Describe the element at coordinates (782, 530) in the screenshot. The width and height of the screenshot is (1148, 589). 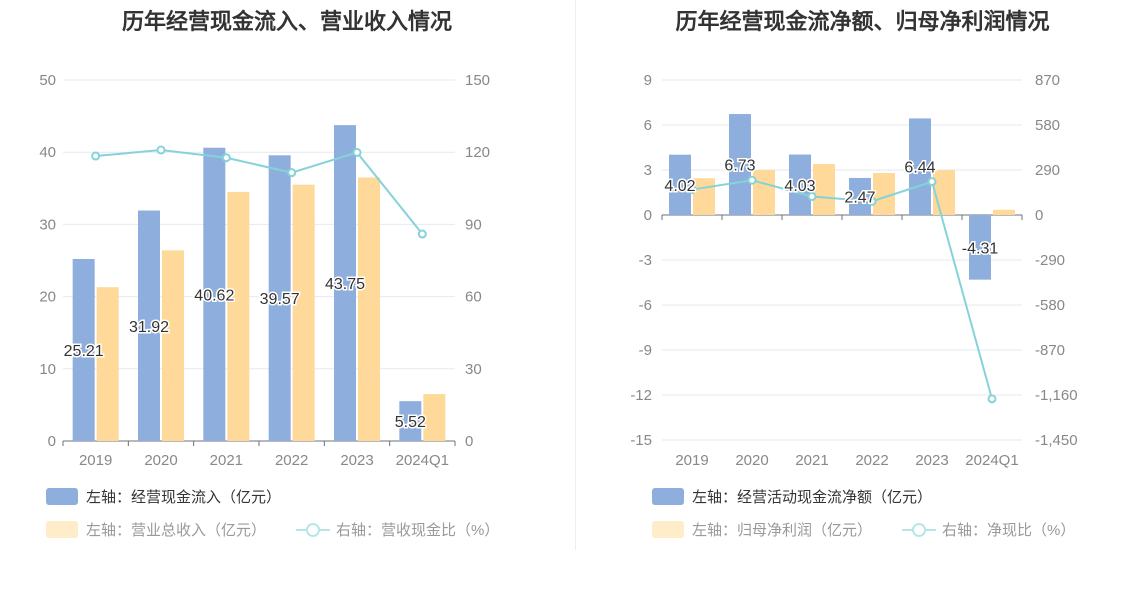
I see `legend-label: 左轴：归母净利润（亿元）` at that location.